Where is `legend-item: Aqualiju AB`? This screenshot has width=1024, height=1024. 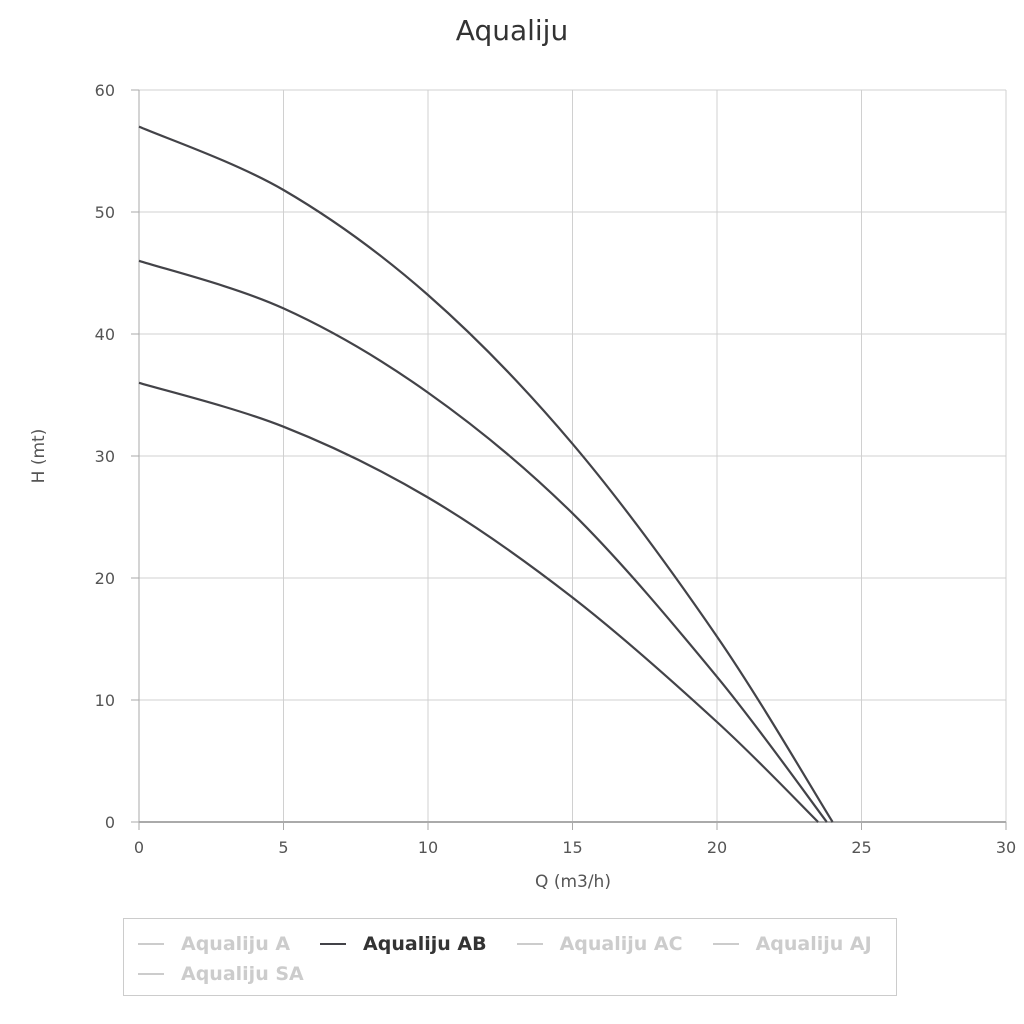 legend-item: Aqualiju AB is located at coordinates (403, 944).